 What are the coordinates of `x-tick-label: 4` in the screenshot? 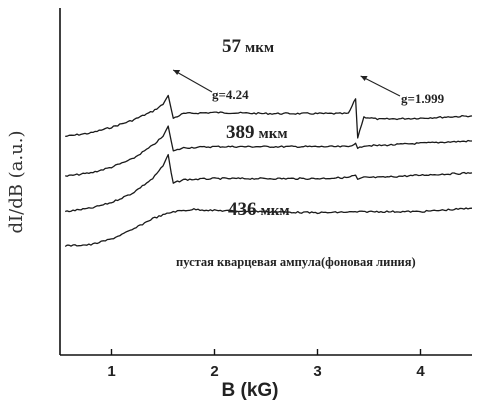 It's located at (420, 371).